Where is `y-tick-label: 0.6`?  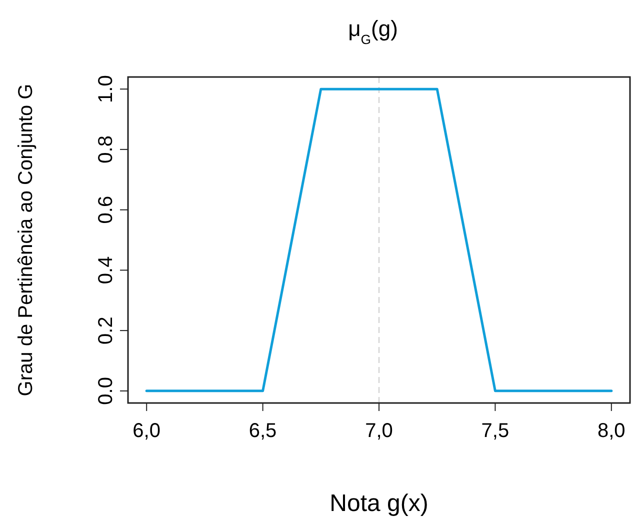 y-tick-label: 0.6 is located at coordinates (106, 210).